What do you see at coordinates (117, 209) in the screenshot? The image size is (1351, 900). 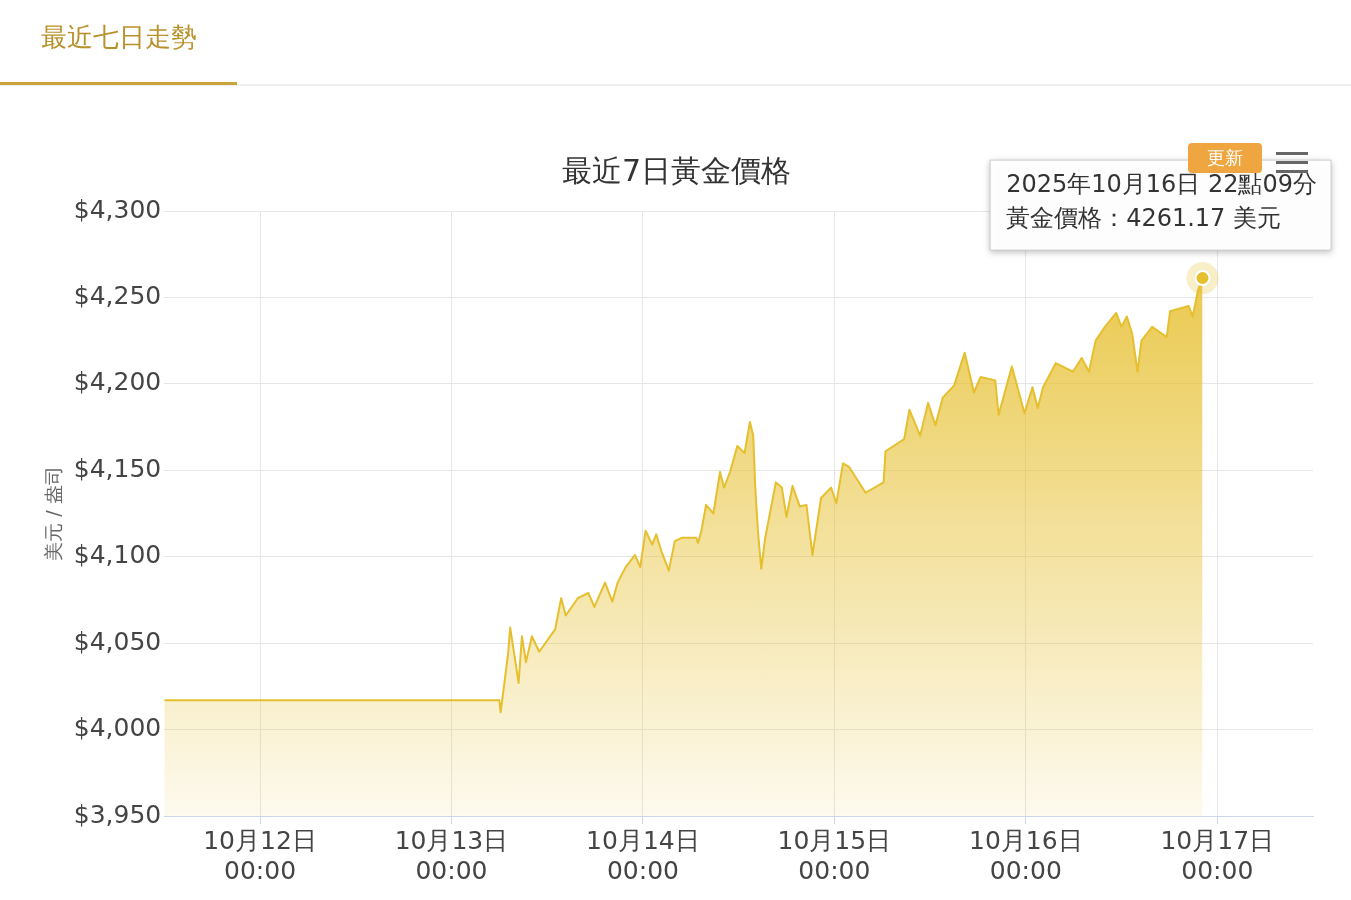 I see `y-tick-label: $4,300` at bounding box center [117, 209].